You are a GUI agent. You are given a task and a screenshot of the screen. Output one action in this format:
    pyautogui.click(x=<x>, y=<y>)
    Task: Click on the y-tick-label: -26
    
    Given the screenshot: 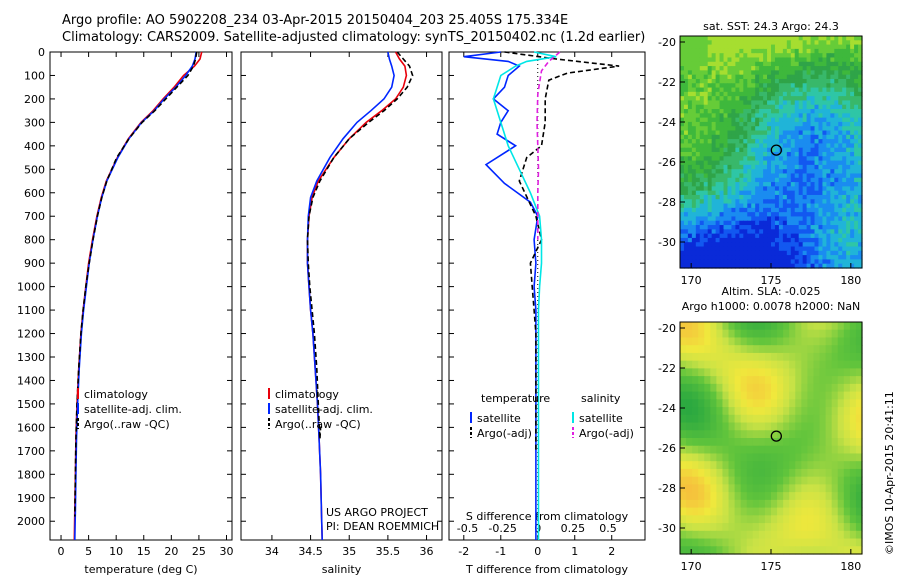 What is the action you would take?
    pyautogui.click(x=667, y=162)
    